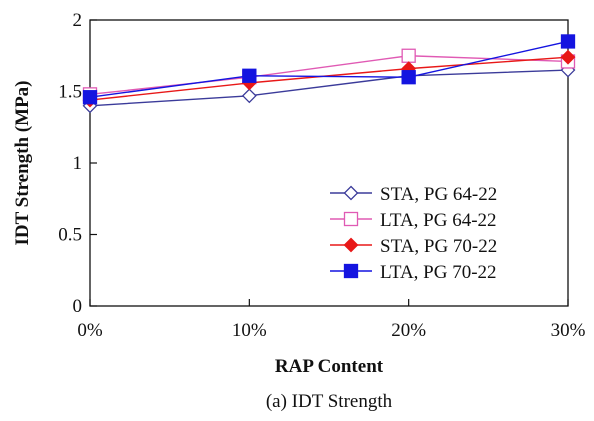 The width and height of the screenshot is (594, 421). I want to click on x-tick-label: 0%, so click(90, 330).